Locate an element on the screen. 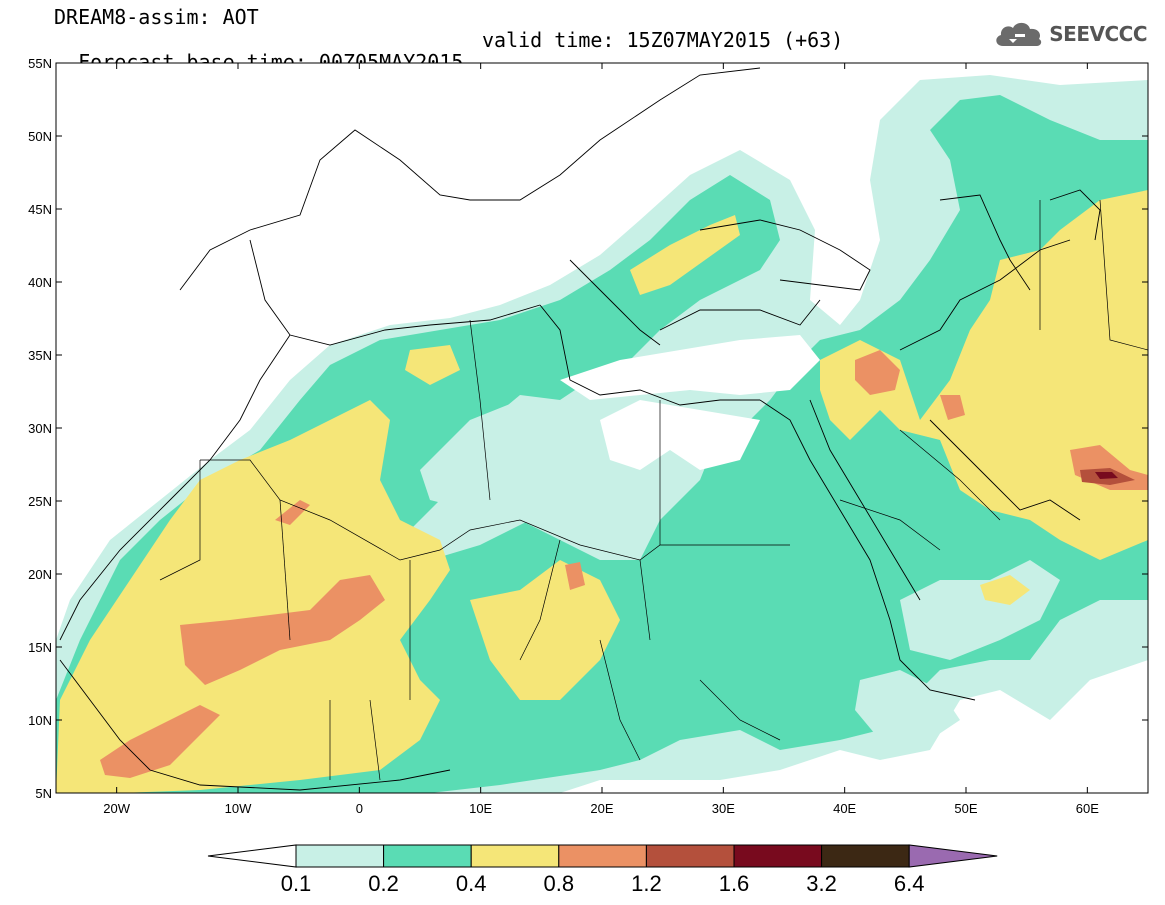 The height and width of the screenshot is (905, 1165). aot-layer-0.8-algeria is located at coordinates (292, 512).